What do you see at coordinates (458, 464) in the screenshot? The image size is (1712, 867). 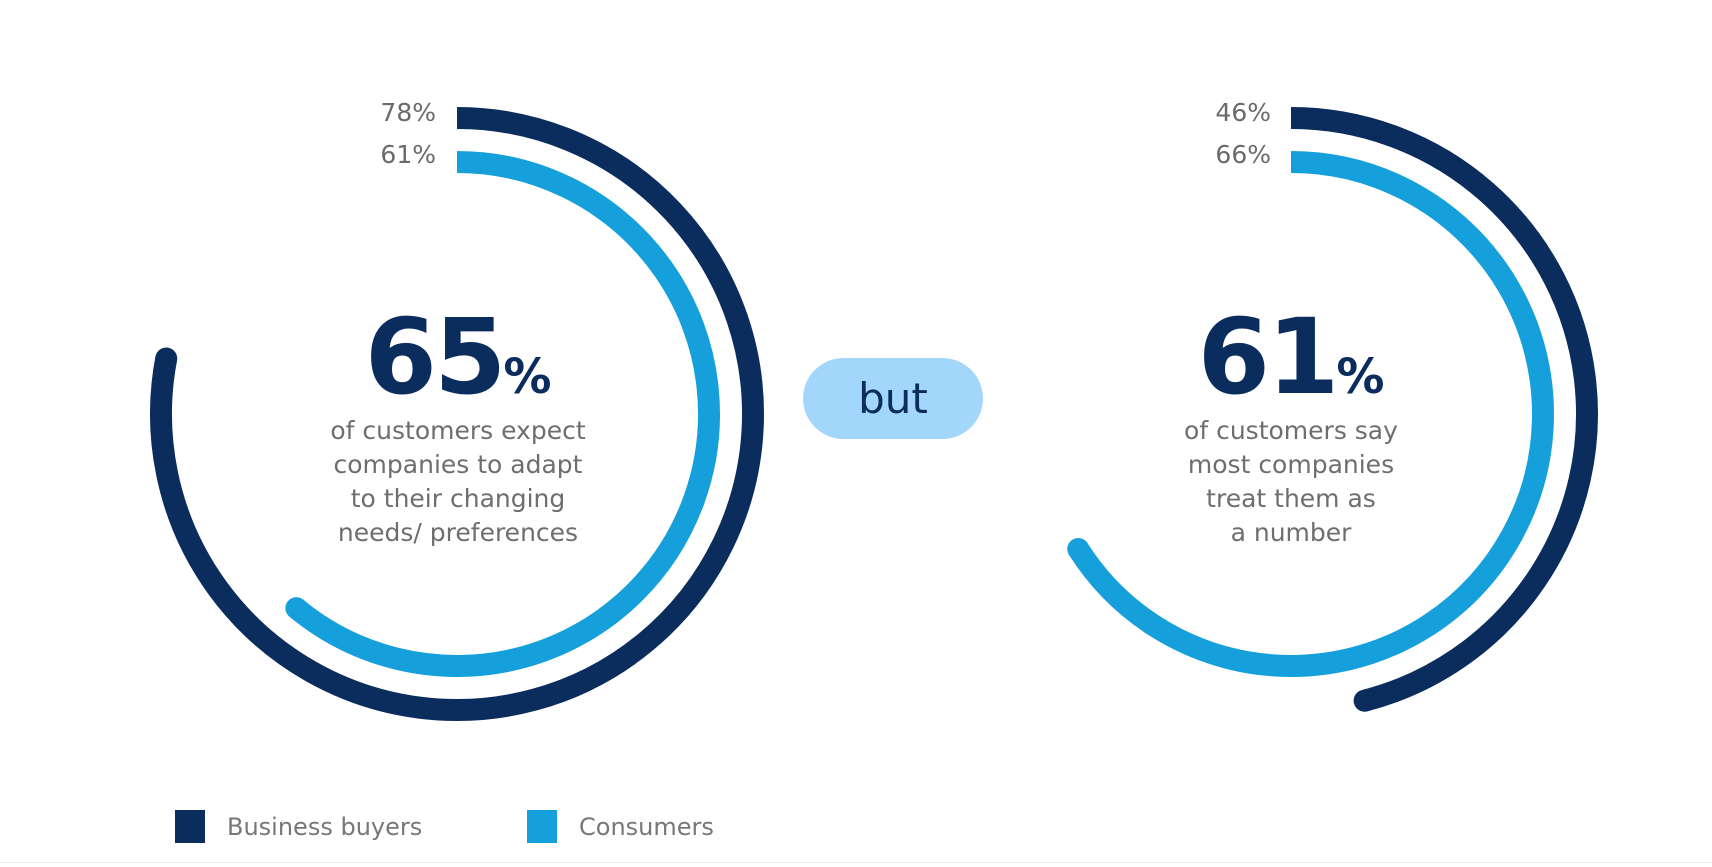 I see `desc-line: companies to adapt` at bounding box center [458, 464].